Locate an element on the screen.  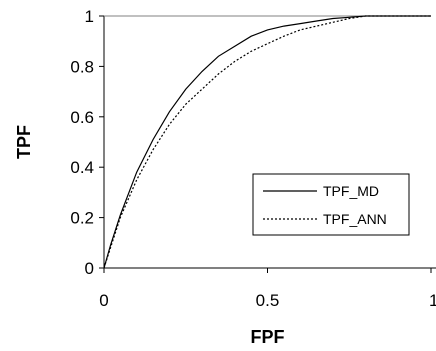
legend-box is located at coordinates (331, 204).